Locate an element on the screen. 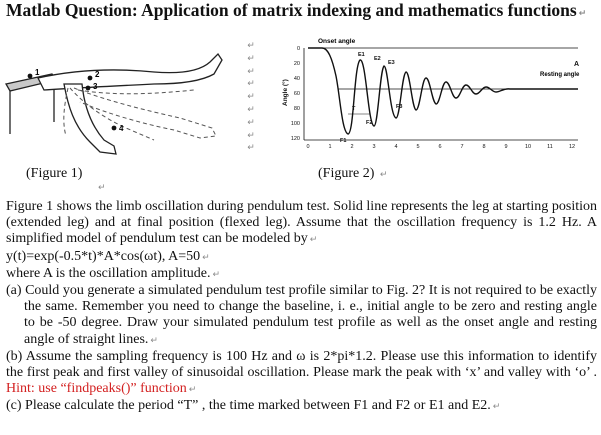 Image resolution: width=601 pixels, height=435 pixels. label-E3: E3 is located at coordinates (391, 63).